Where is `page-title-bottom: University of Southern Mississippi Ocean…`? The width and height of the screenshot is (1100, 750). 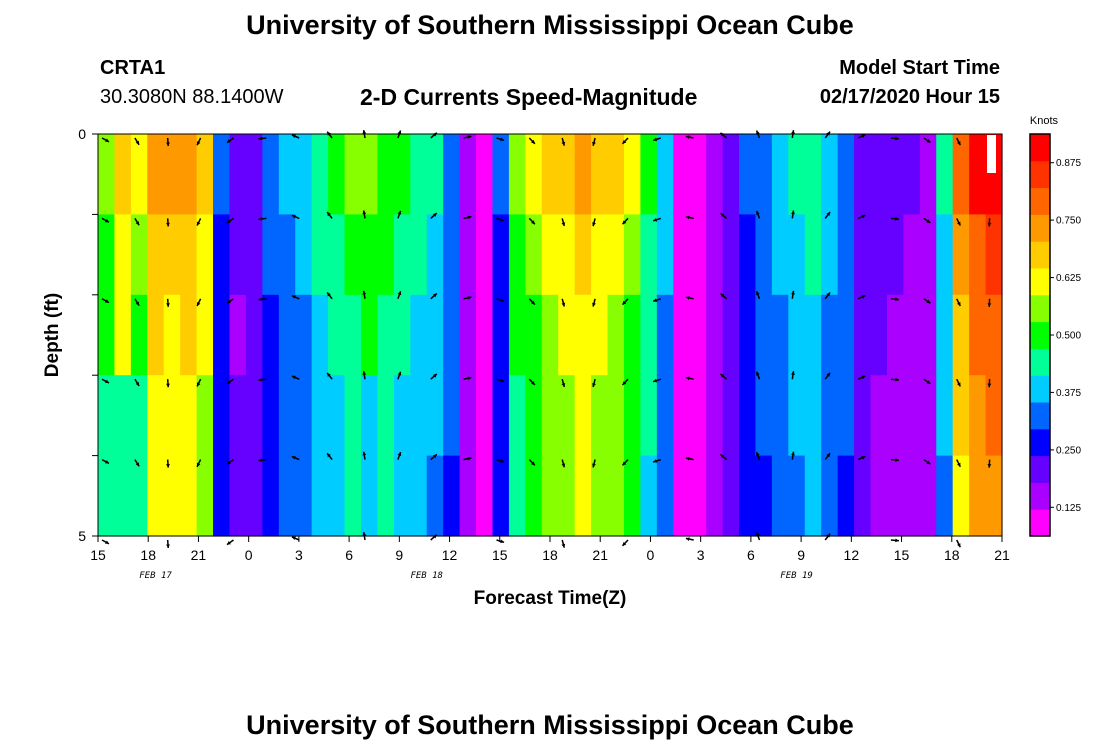
page-title-bottom: University of Southern Mississippi Ocean… is located at coordinates (550, 725).